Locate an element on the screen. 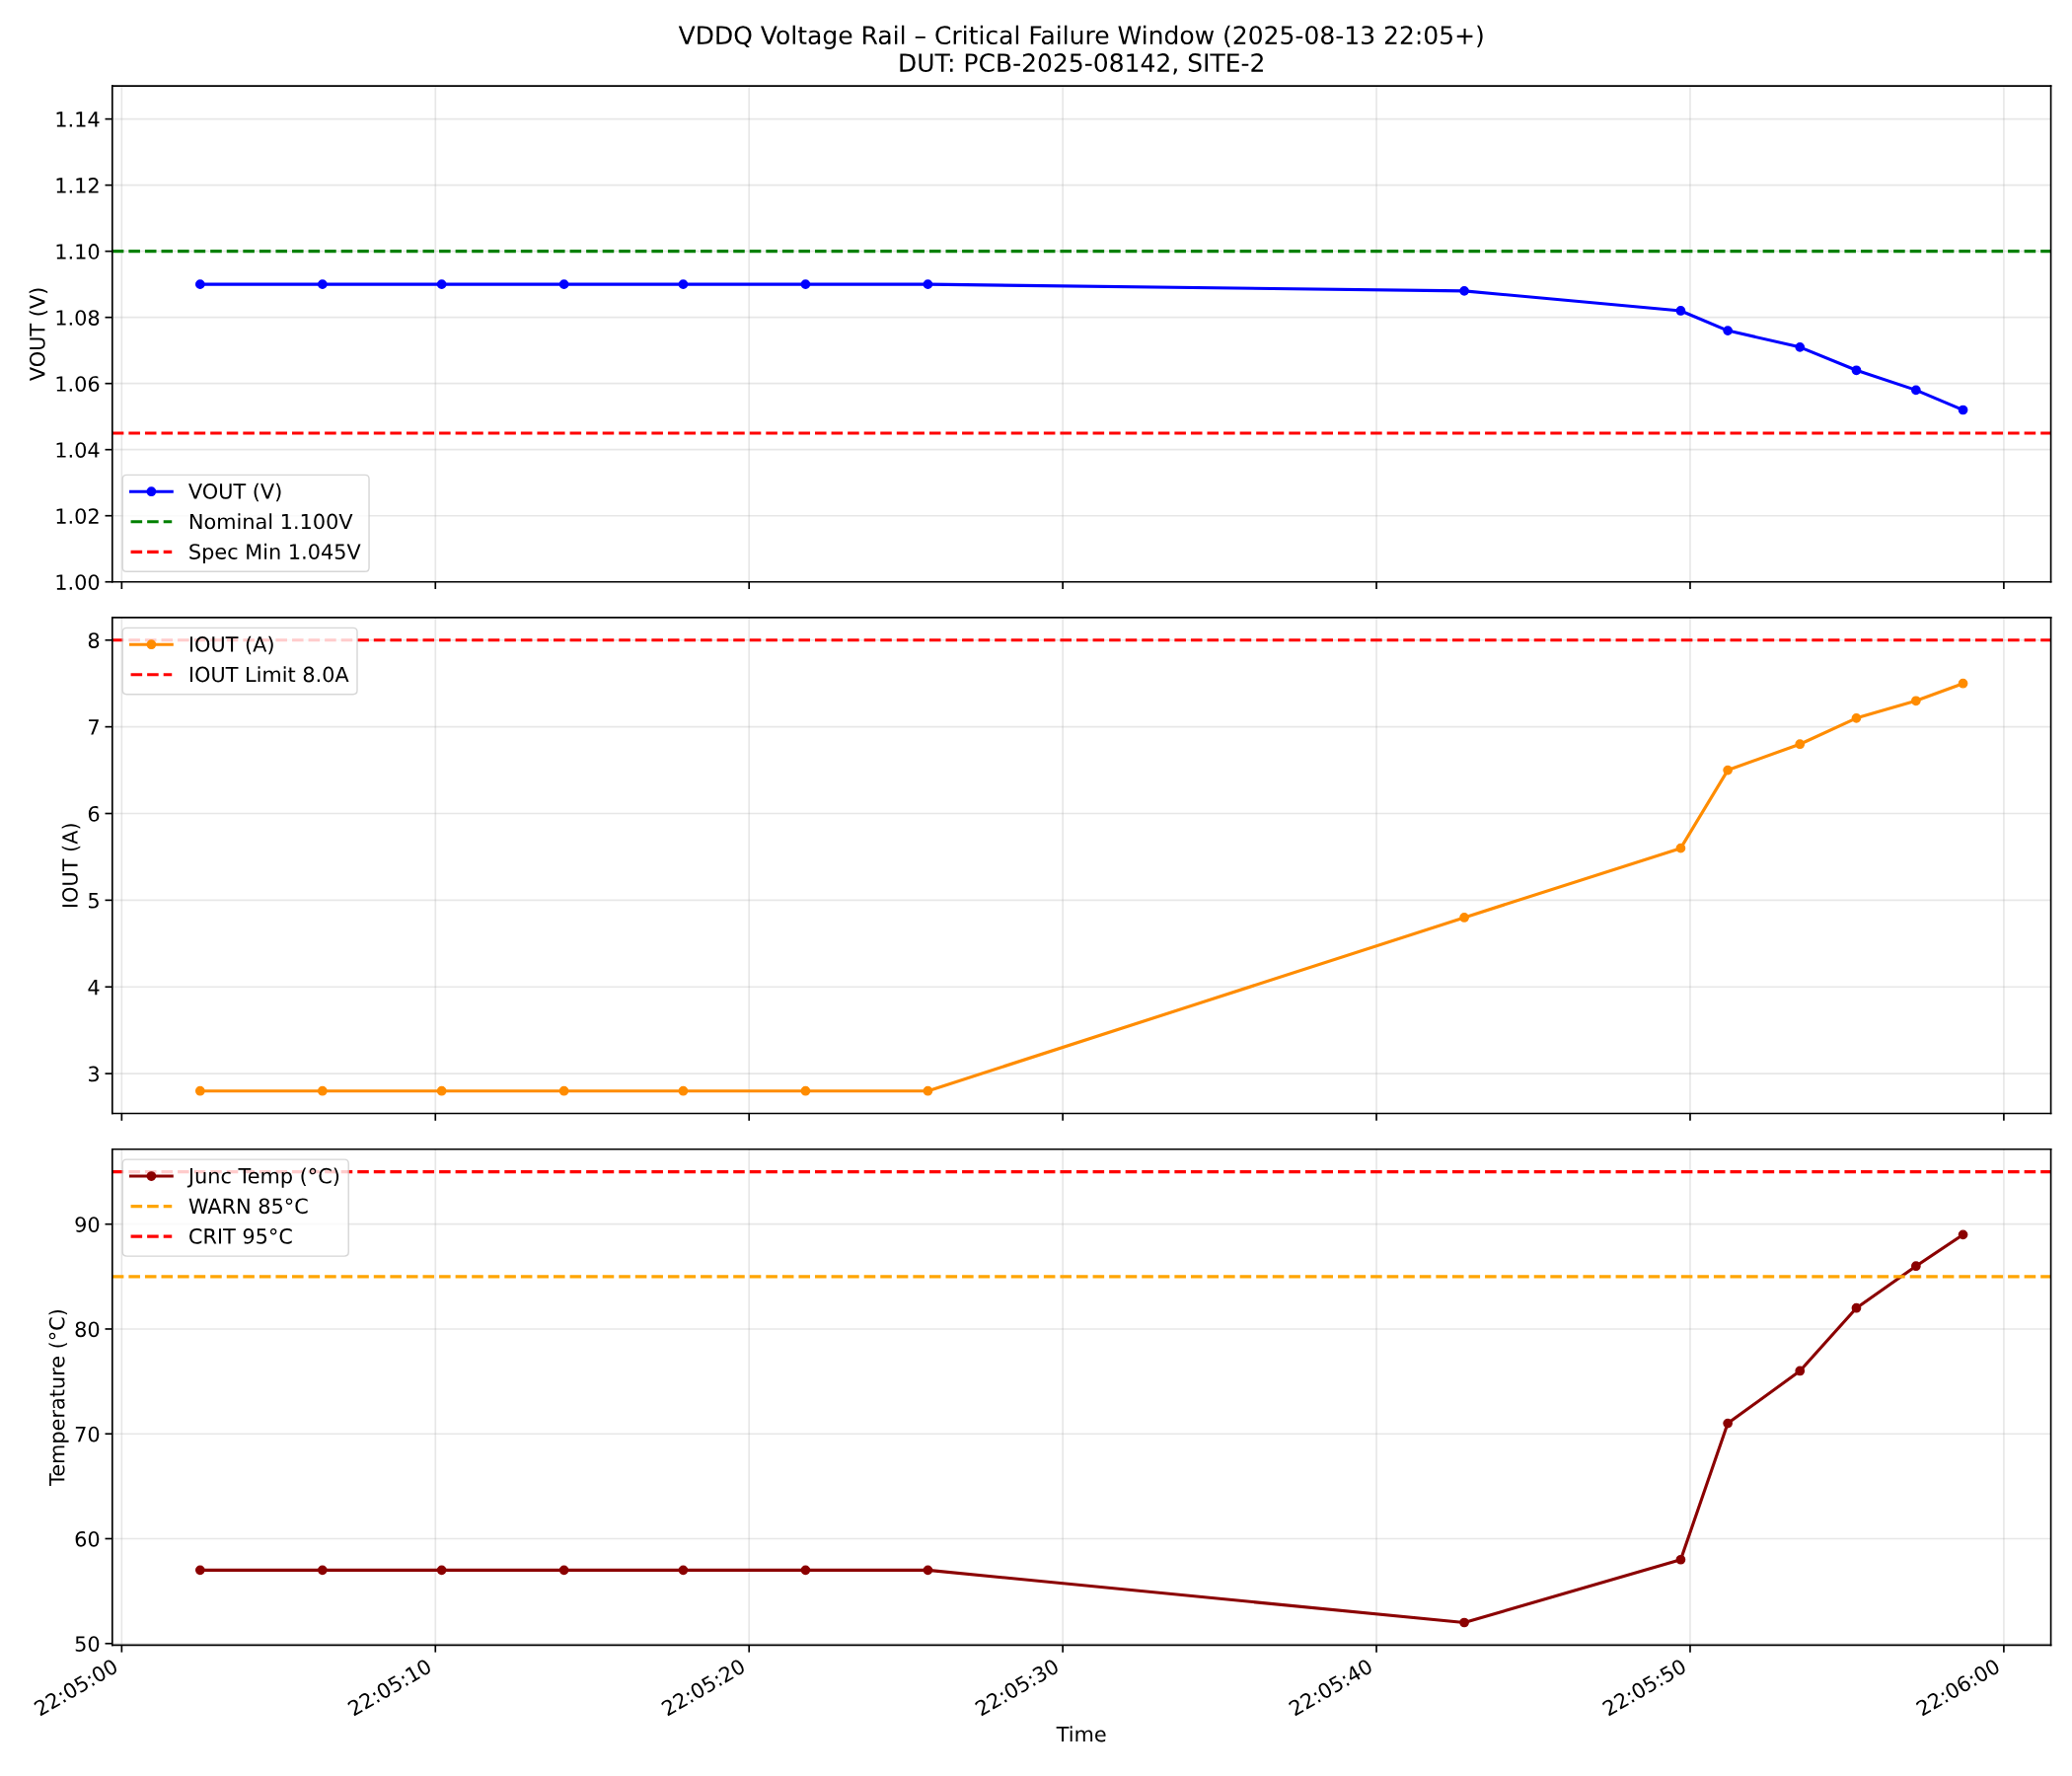 The image size is (2072, 1776). legend-label: Spec Min 1.045V is located at coordinates (275, 553).